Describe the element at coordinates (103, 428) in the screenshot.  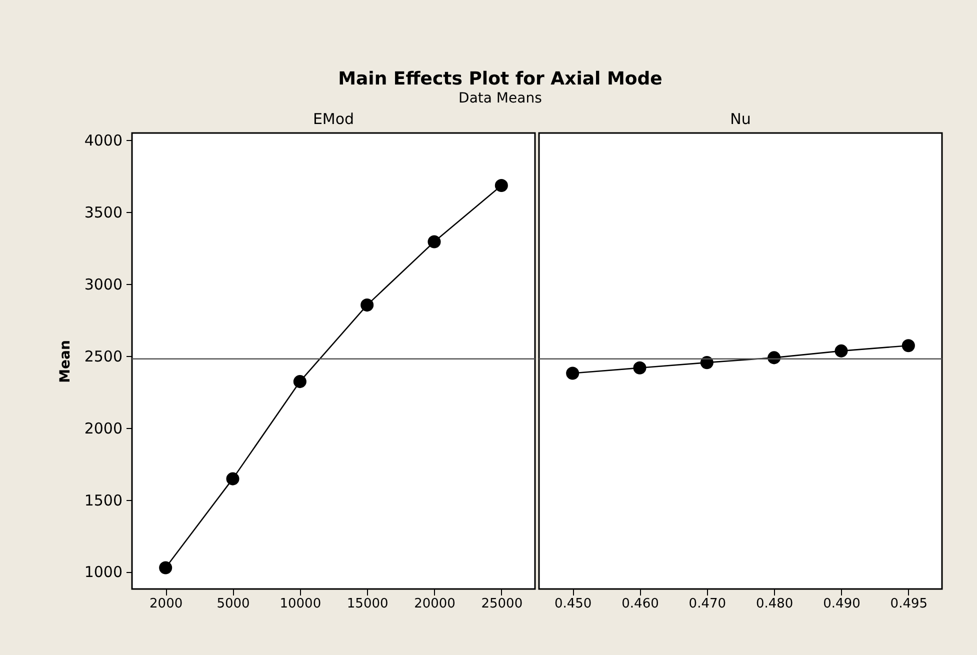
I see `y-tick-label: 2000` at that location.